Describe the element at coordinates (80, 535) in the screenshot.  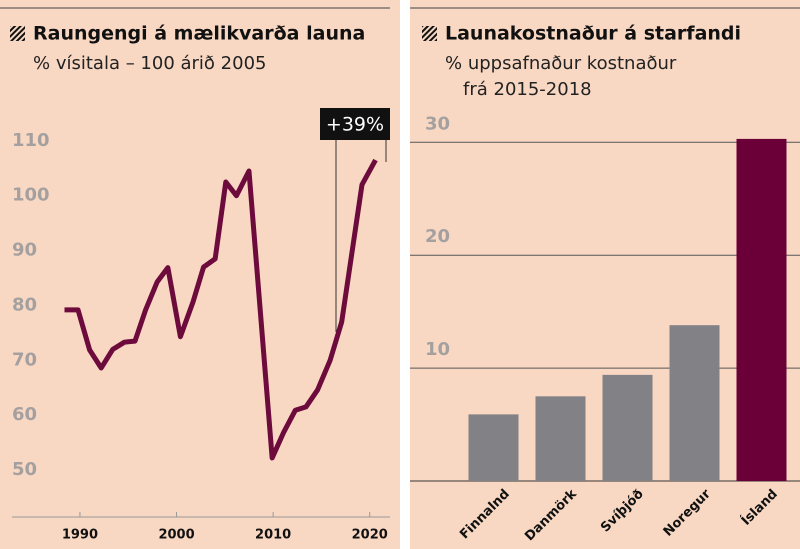
I see `x-tick-label: 1990` at that location.